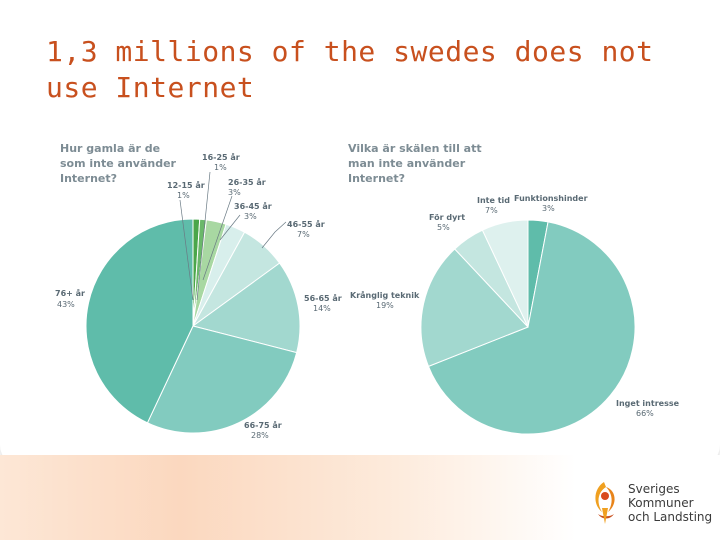 This screenshot has height=540, width=720. What do you see at coordinates (322, 308) in the screenshot?
I see `age-pct-56-65: 14%` at bounding box center [322, 308].